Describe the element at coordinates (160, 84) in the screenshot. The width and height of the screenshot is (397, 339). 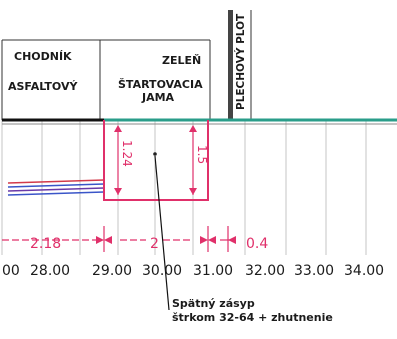
I see `label-startovacia-1: ŠTARTOVACIA` at that location.